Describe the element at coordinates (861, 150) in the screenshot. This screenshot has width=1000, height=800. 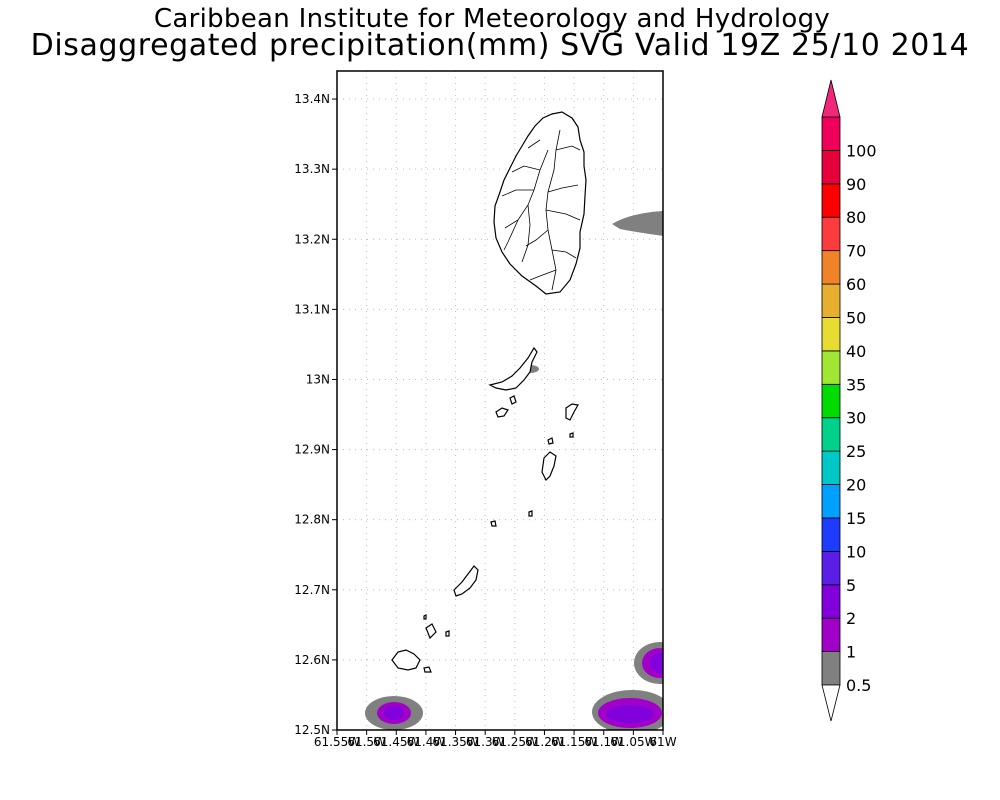
I see `colorbar-label: 100` at that location.